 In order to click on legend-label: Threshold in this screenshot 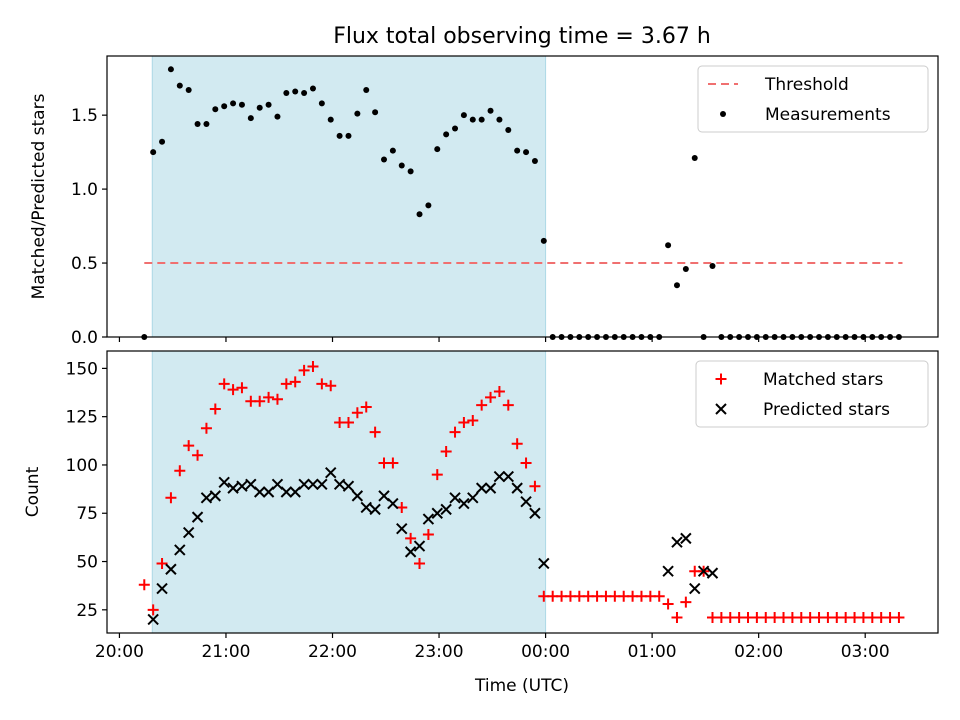, I will do `click(806, 85)`.